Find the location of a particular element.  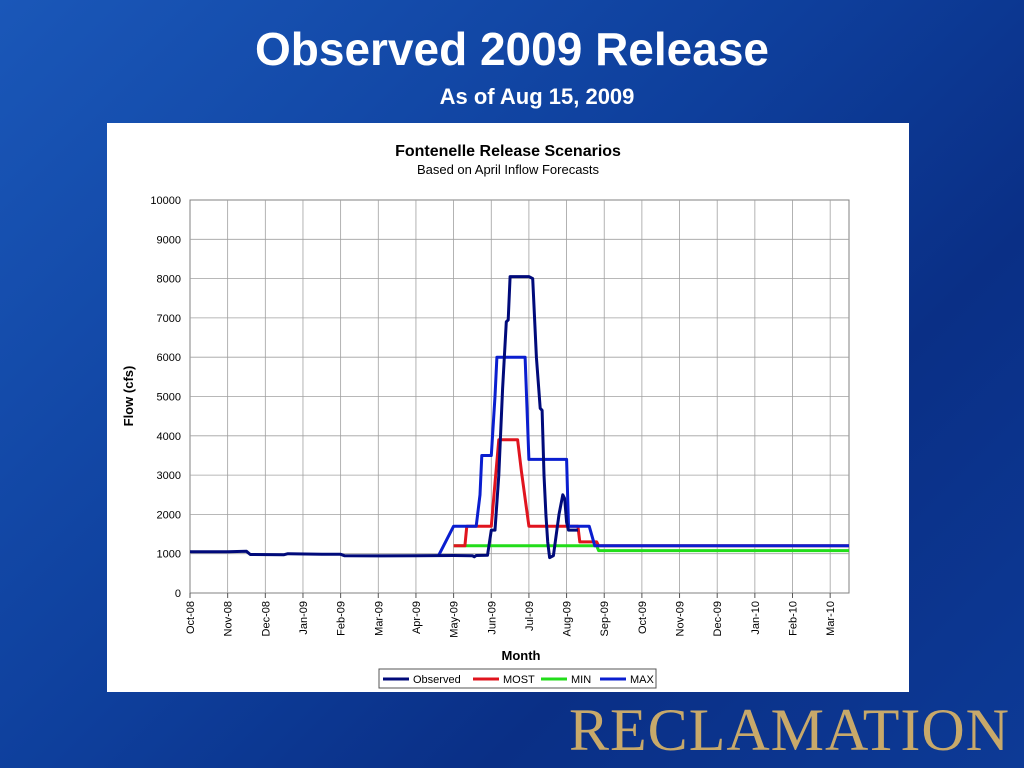

slide-title: Observed 2009 Release is located at coordinates (512, 49).